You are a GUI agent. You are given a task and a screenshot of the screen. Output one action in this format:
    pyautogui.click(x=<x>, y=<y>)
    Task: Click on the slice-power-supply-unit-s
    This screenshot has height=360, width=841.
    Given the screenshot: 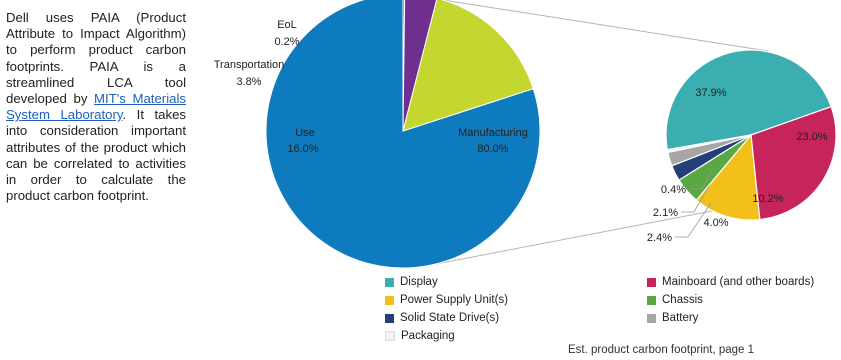 What is the action you would take?
    pyautogui.click(x=728, y=177)
    